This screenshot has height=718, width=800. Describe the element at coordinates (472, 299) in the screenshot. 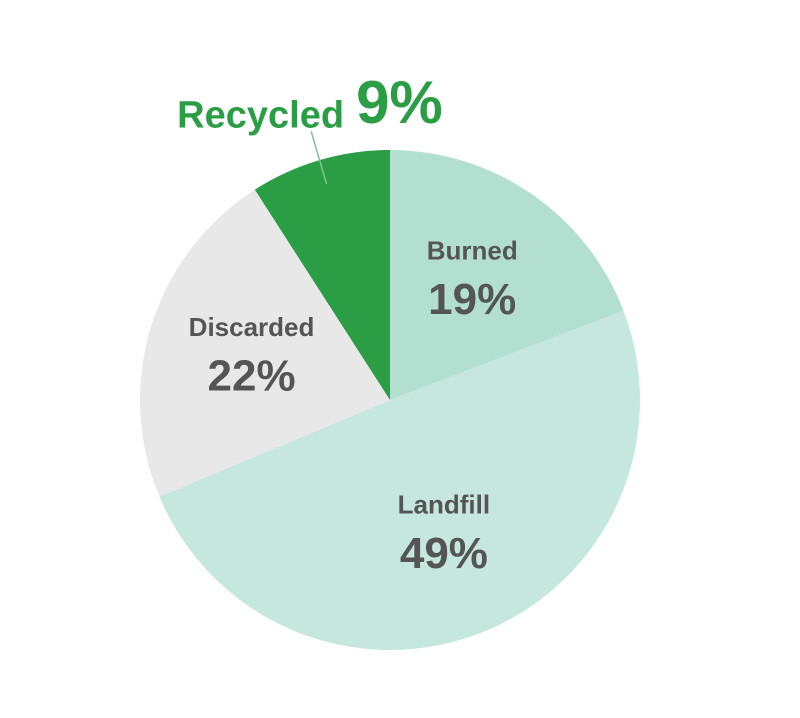

I see `slice-value-label: 19%` at that location.